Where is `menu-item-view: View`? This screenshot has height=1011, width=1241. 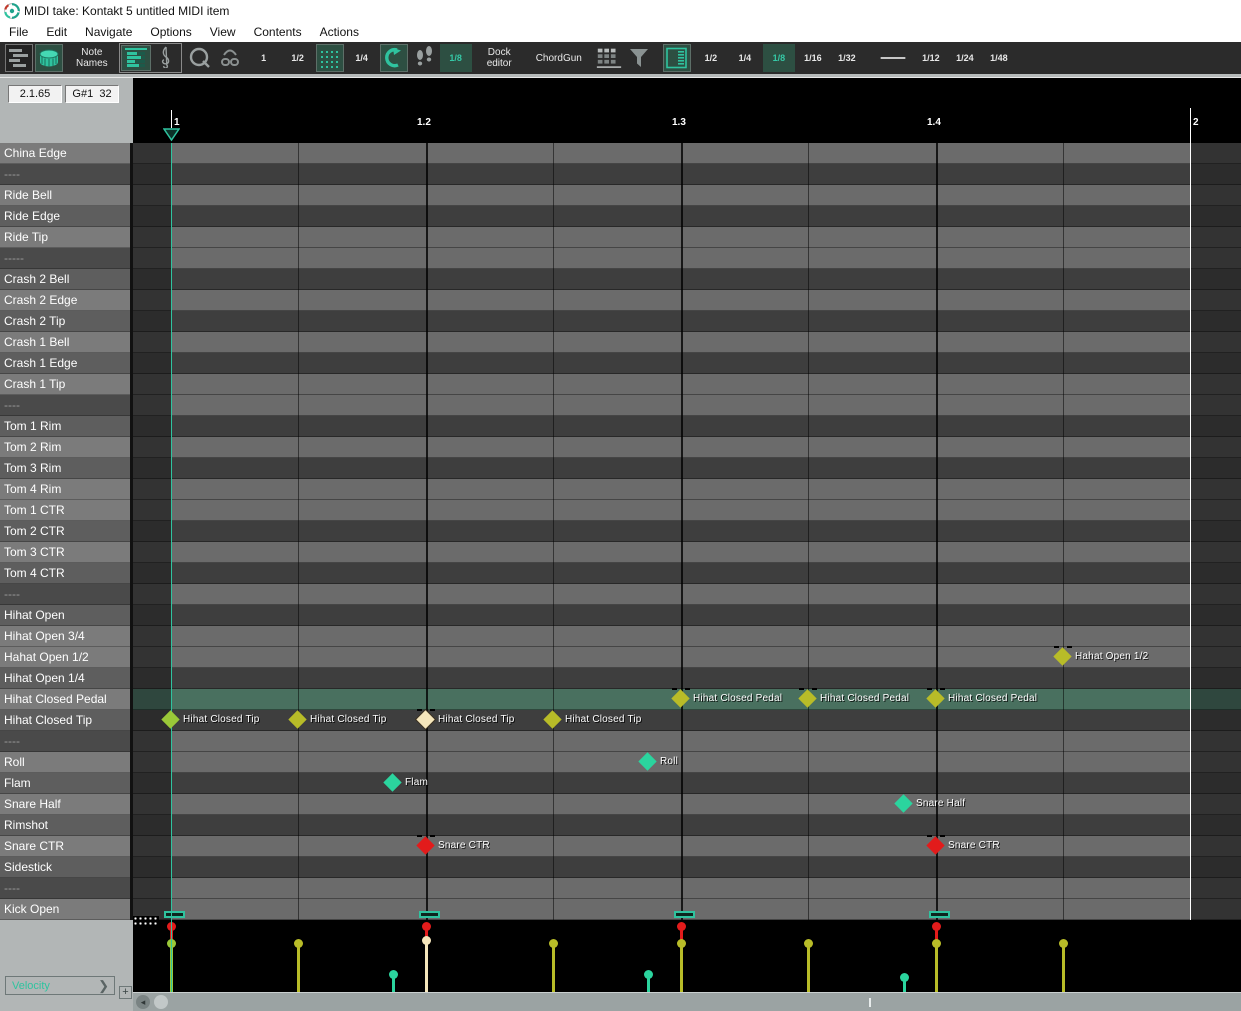 menu-item-view: View is located at coordinates (222, 32).